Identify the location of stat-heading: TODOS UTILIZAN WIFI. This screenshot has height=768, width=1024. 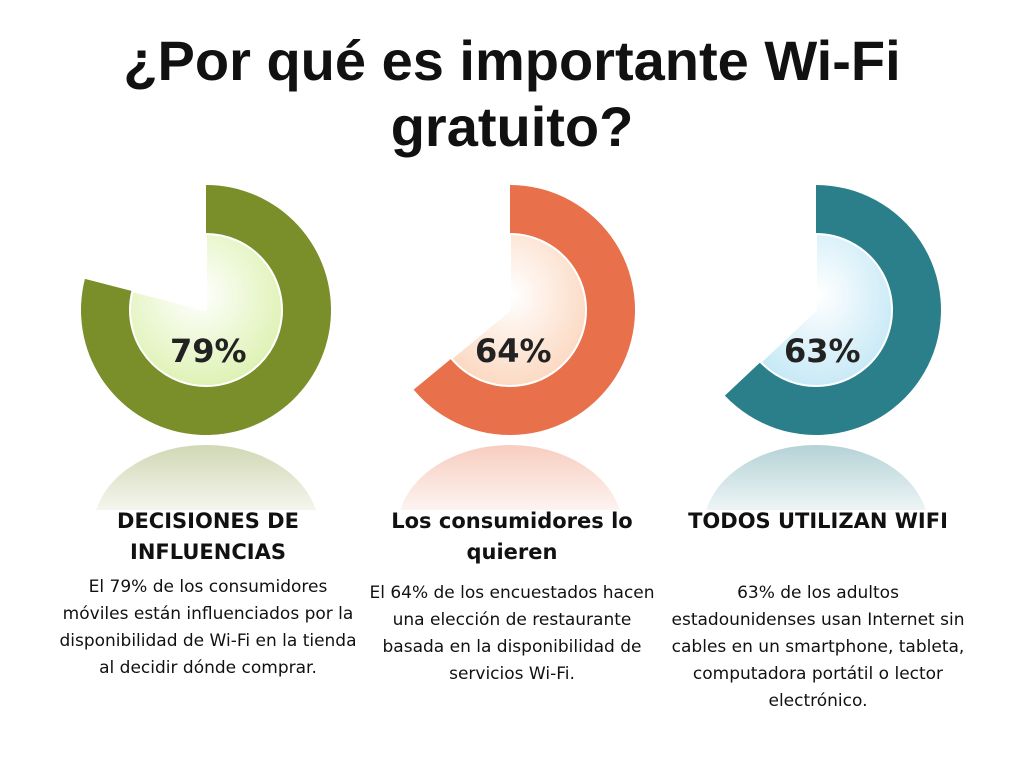
(818, 521).